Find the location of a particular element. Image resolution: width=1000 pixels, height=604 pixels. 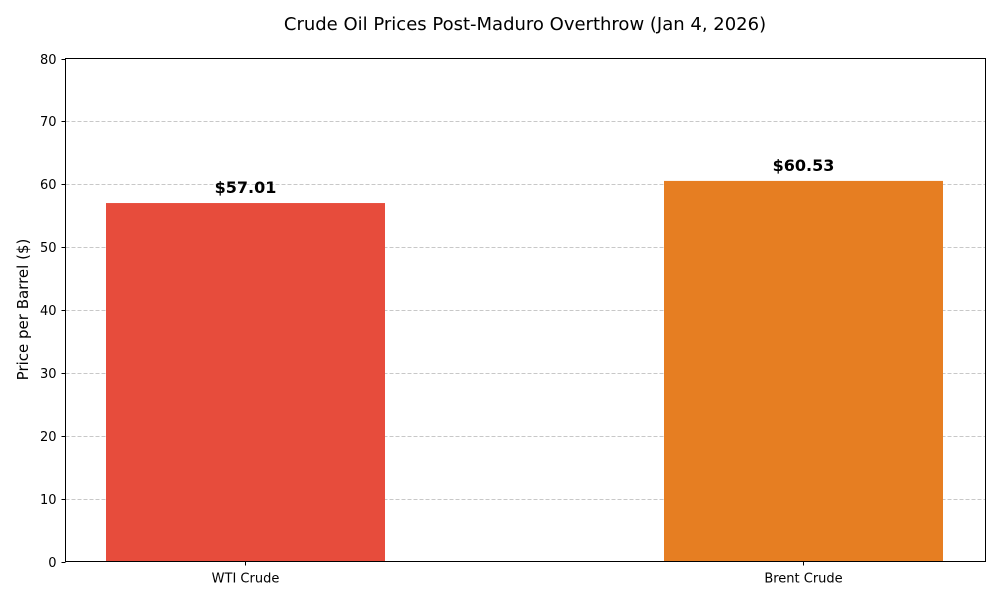

y-tick-label: 10 is located at coordinates (48, 500).